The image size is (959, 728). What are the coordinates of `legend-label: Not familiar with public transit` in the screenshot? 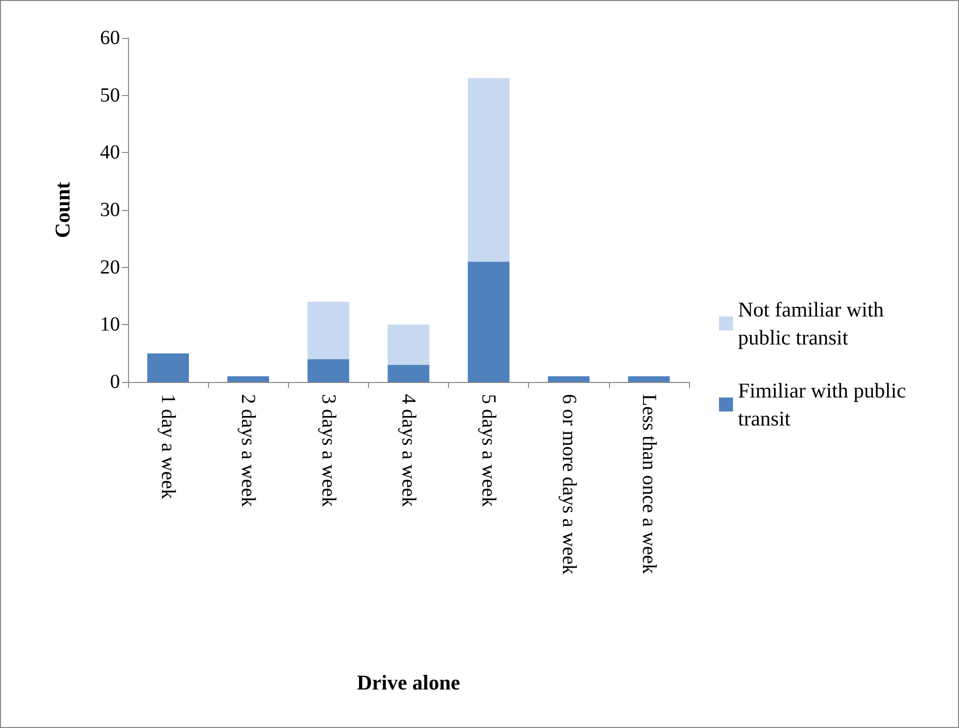 It's located at (814, 324).